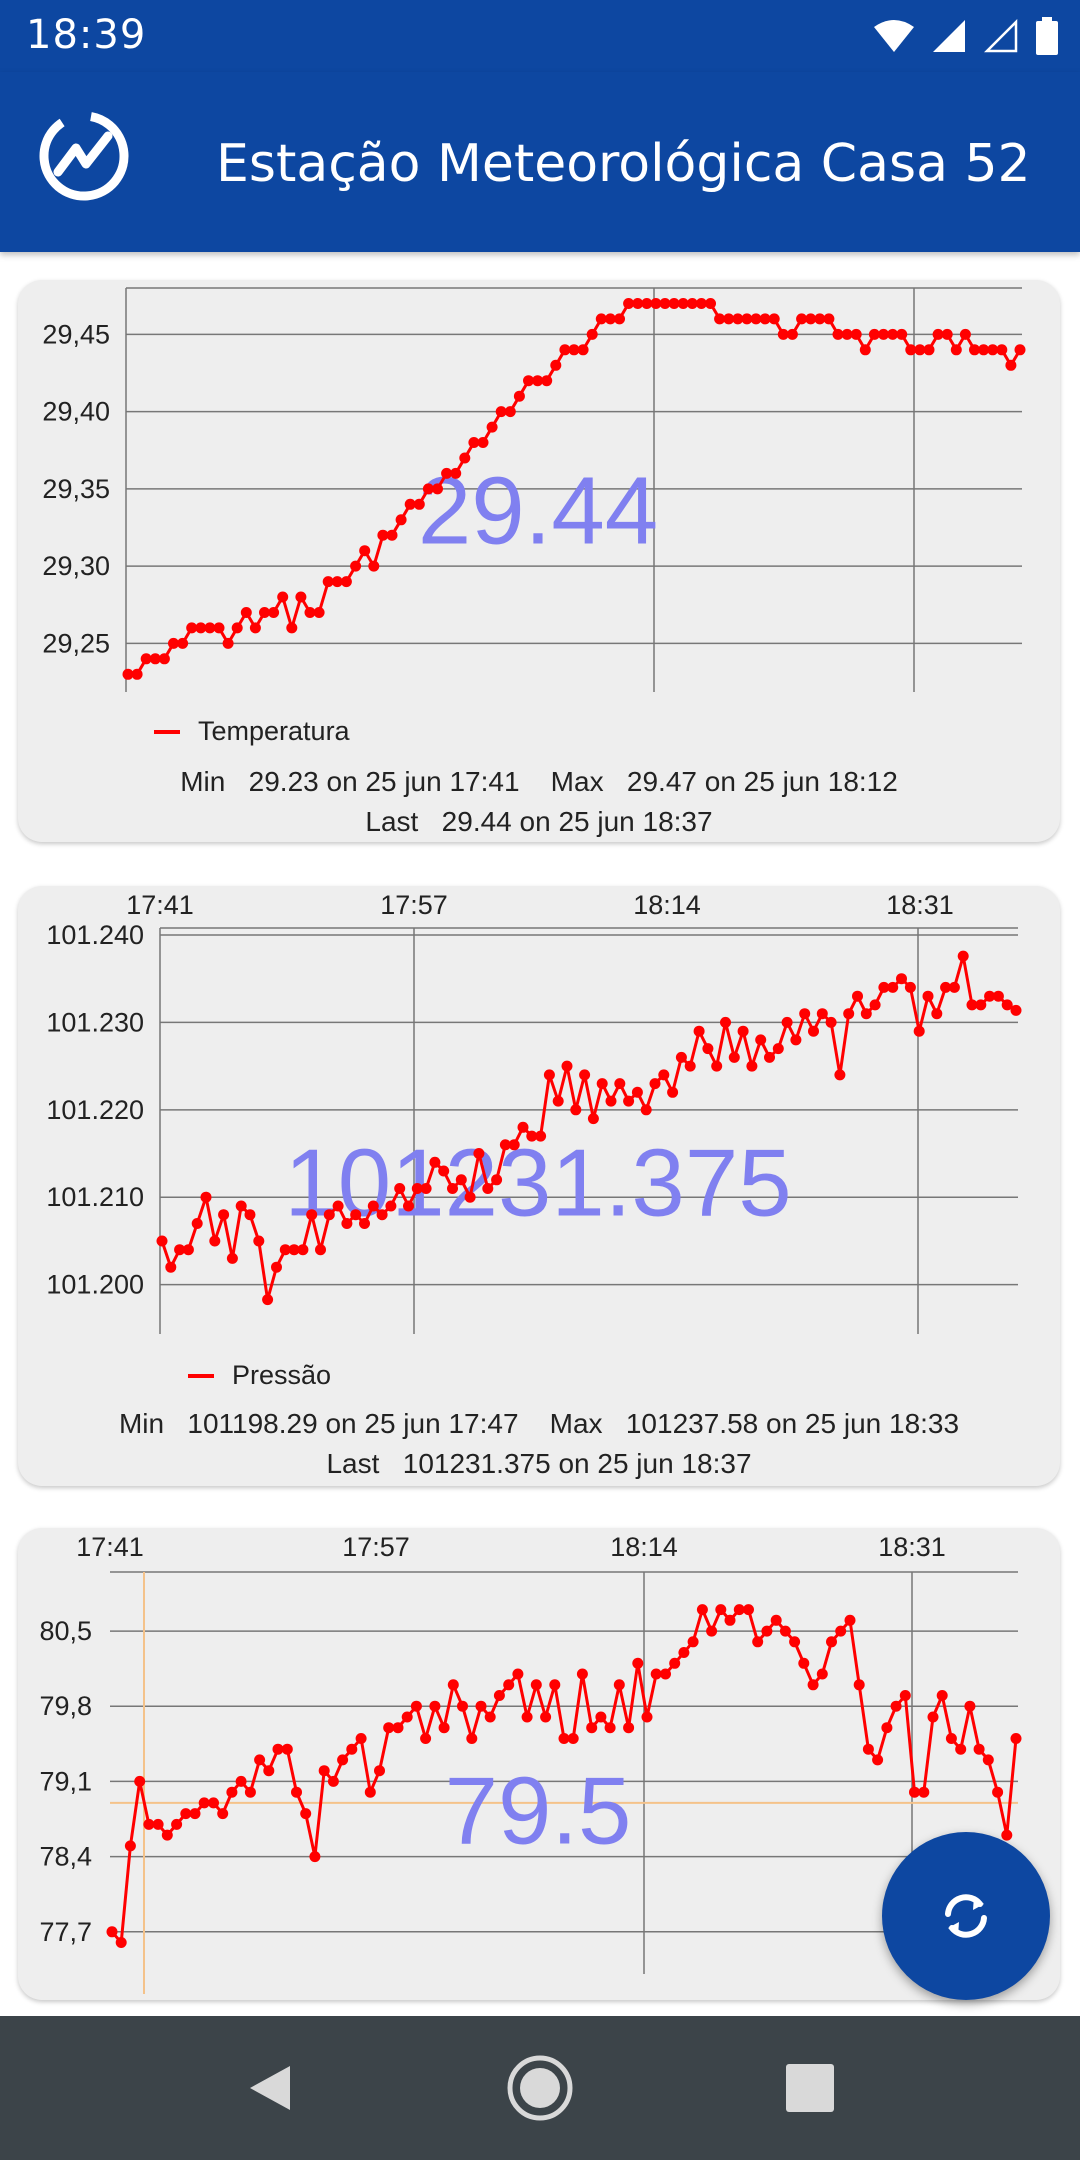 The height and width of the screenshot is (2160, 1080). What do you see at coordinates (538, 1811) in the screenshot?
I see `current-value-overlay: 79.5` at bounding box center [538, 1811].